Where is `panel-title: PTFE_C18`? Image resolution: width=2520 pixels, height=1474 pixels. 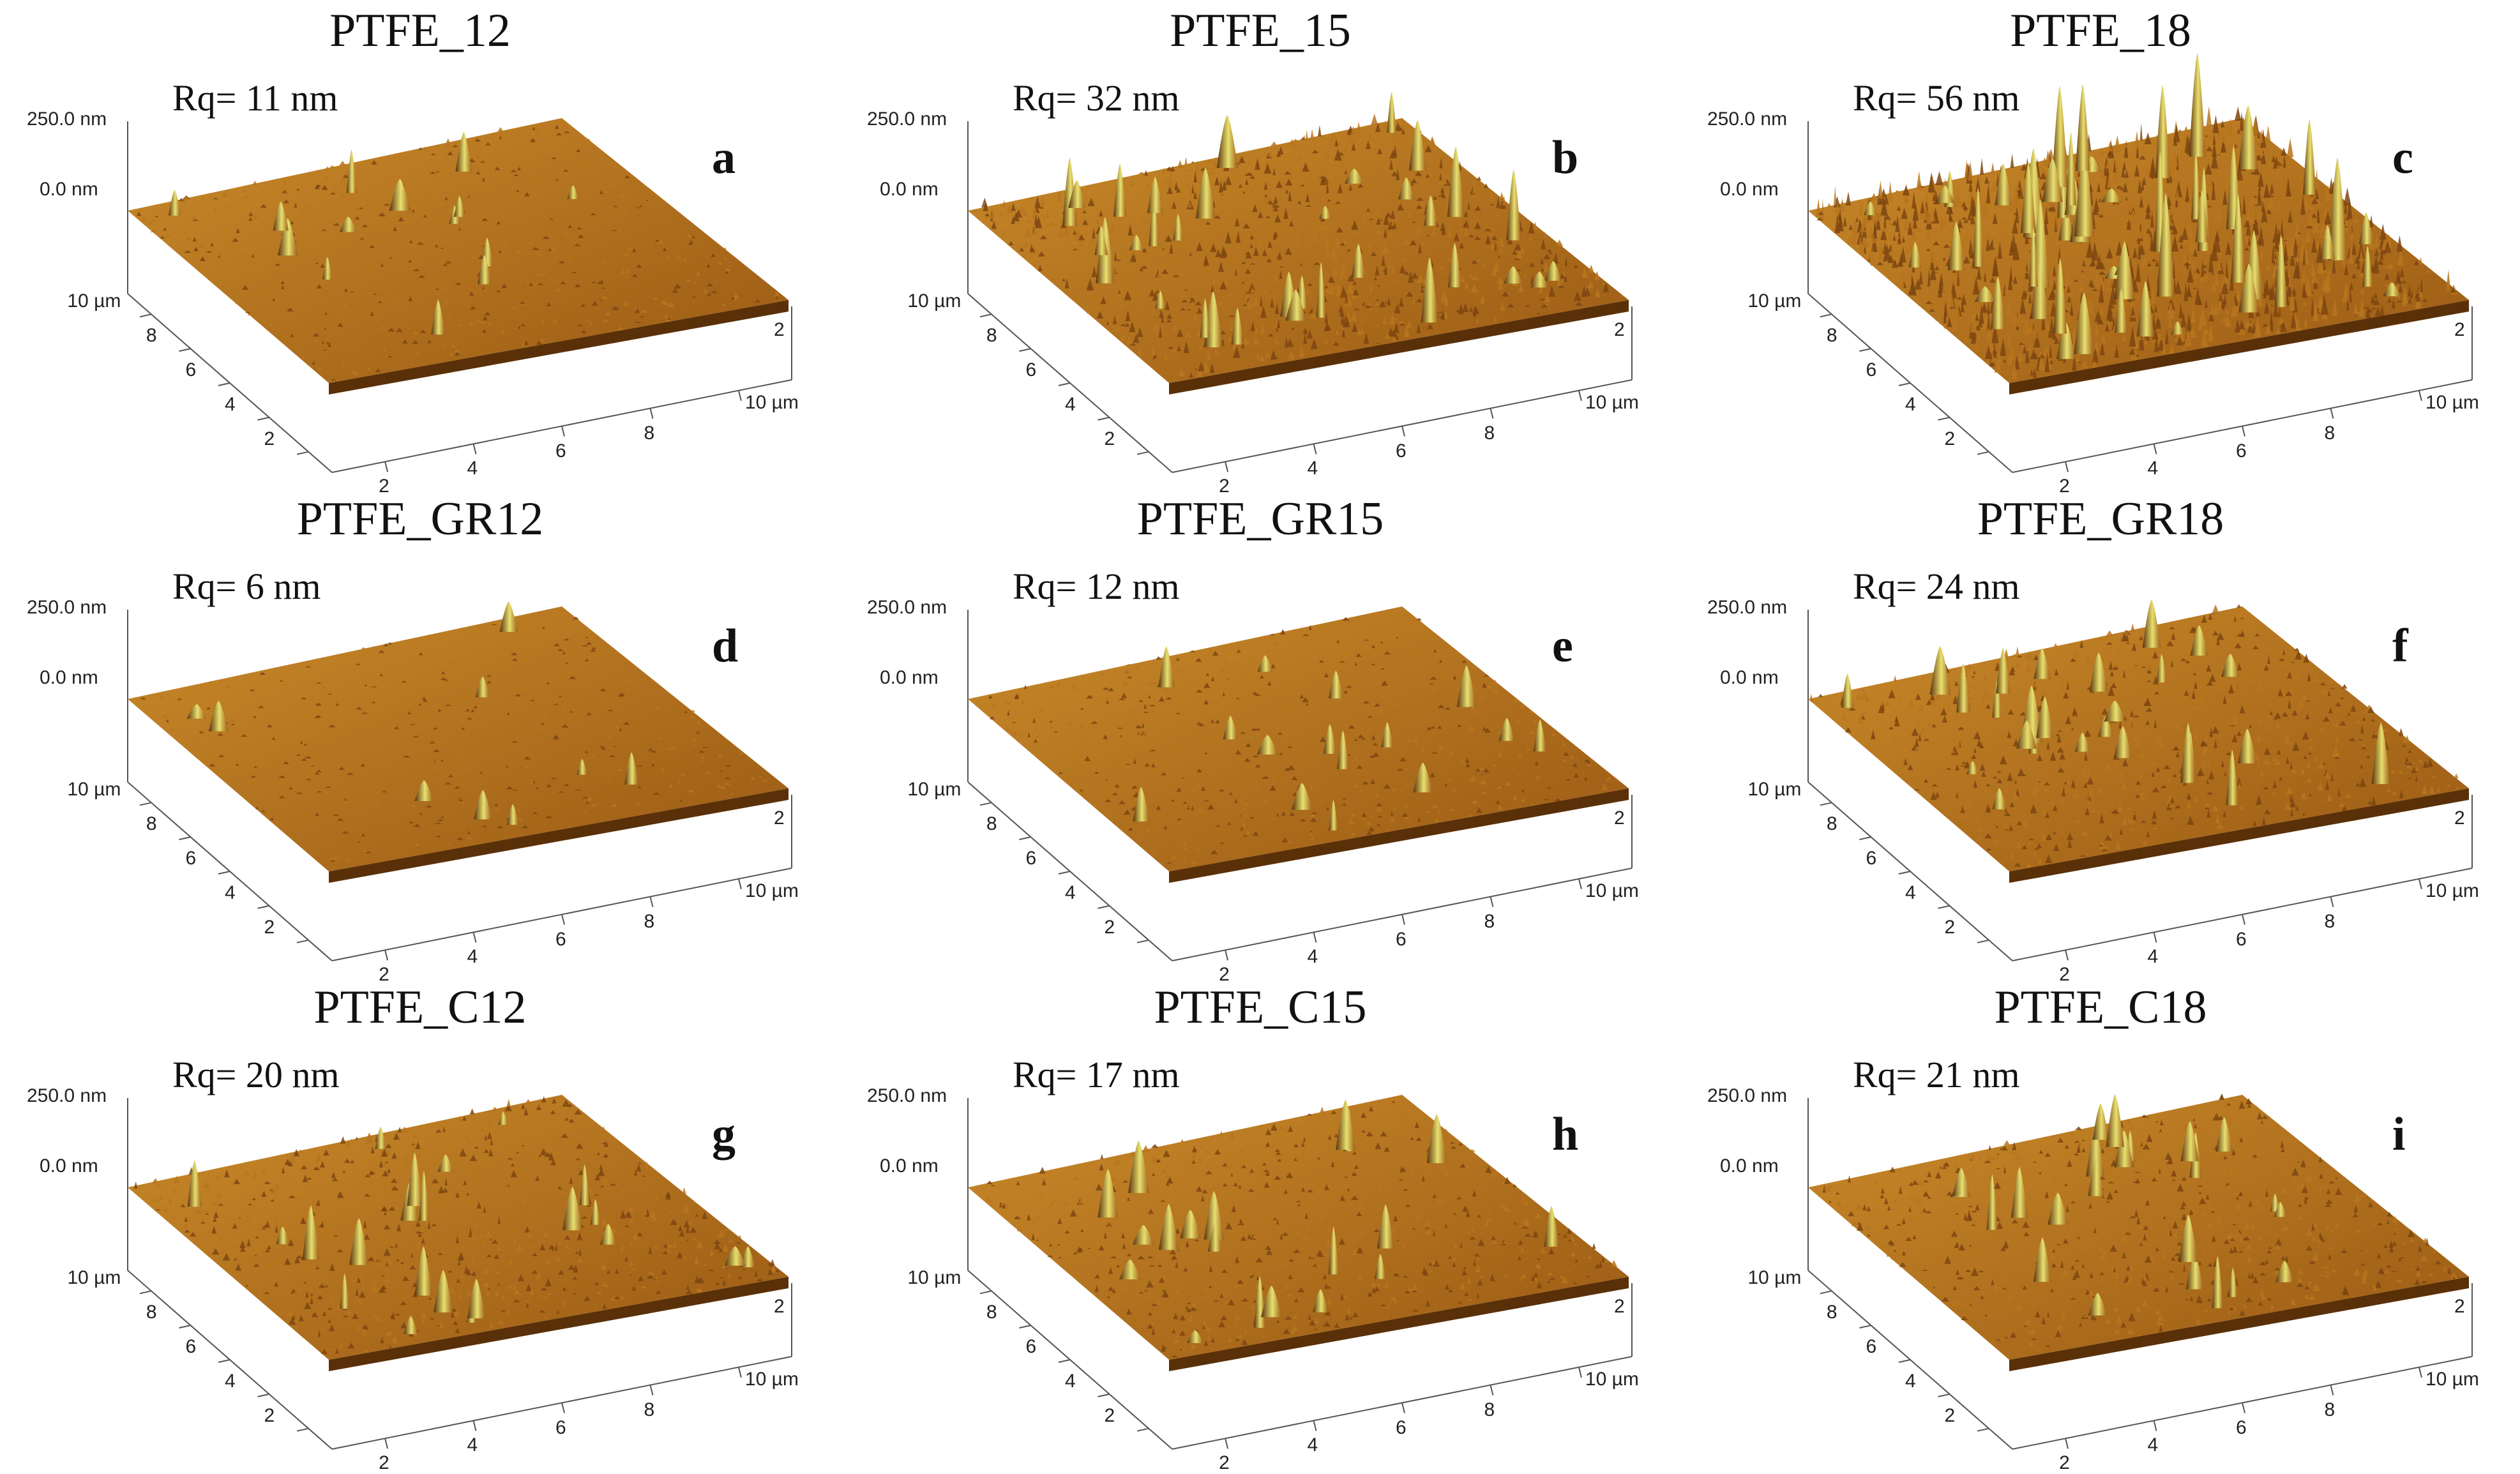 panel-title: PTFE_C18 is located at coordinates (2100, 1008).